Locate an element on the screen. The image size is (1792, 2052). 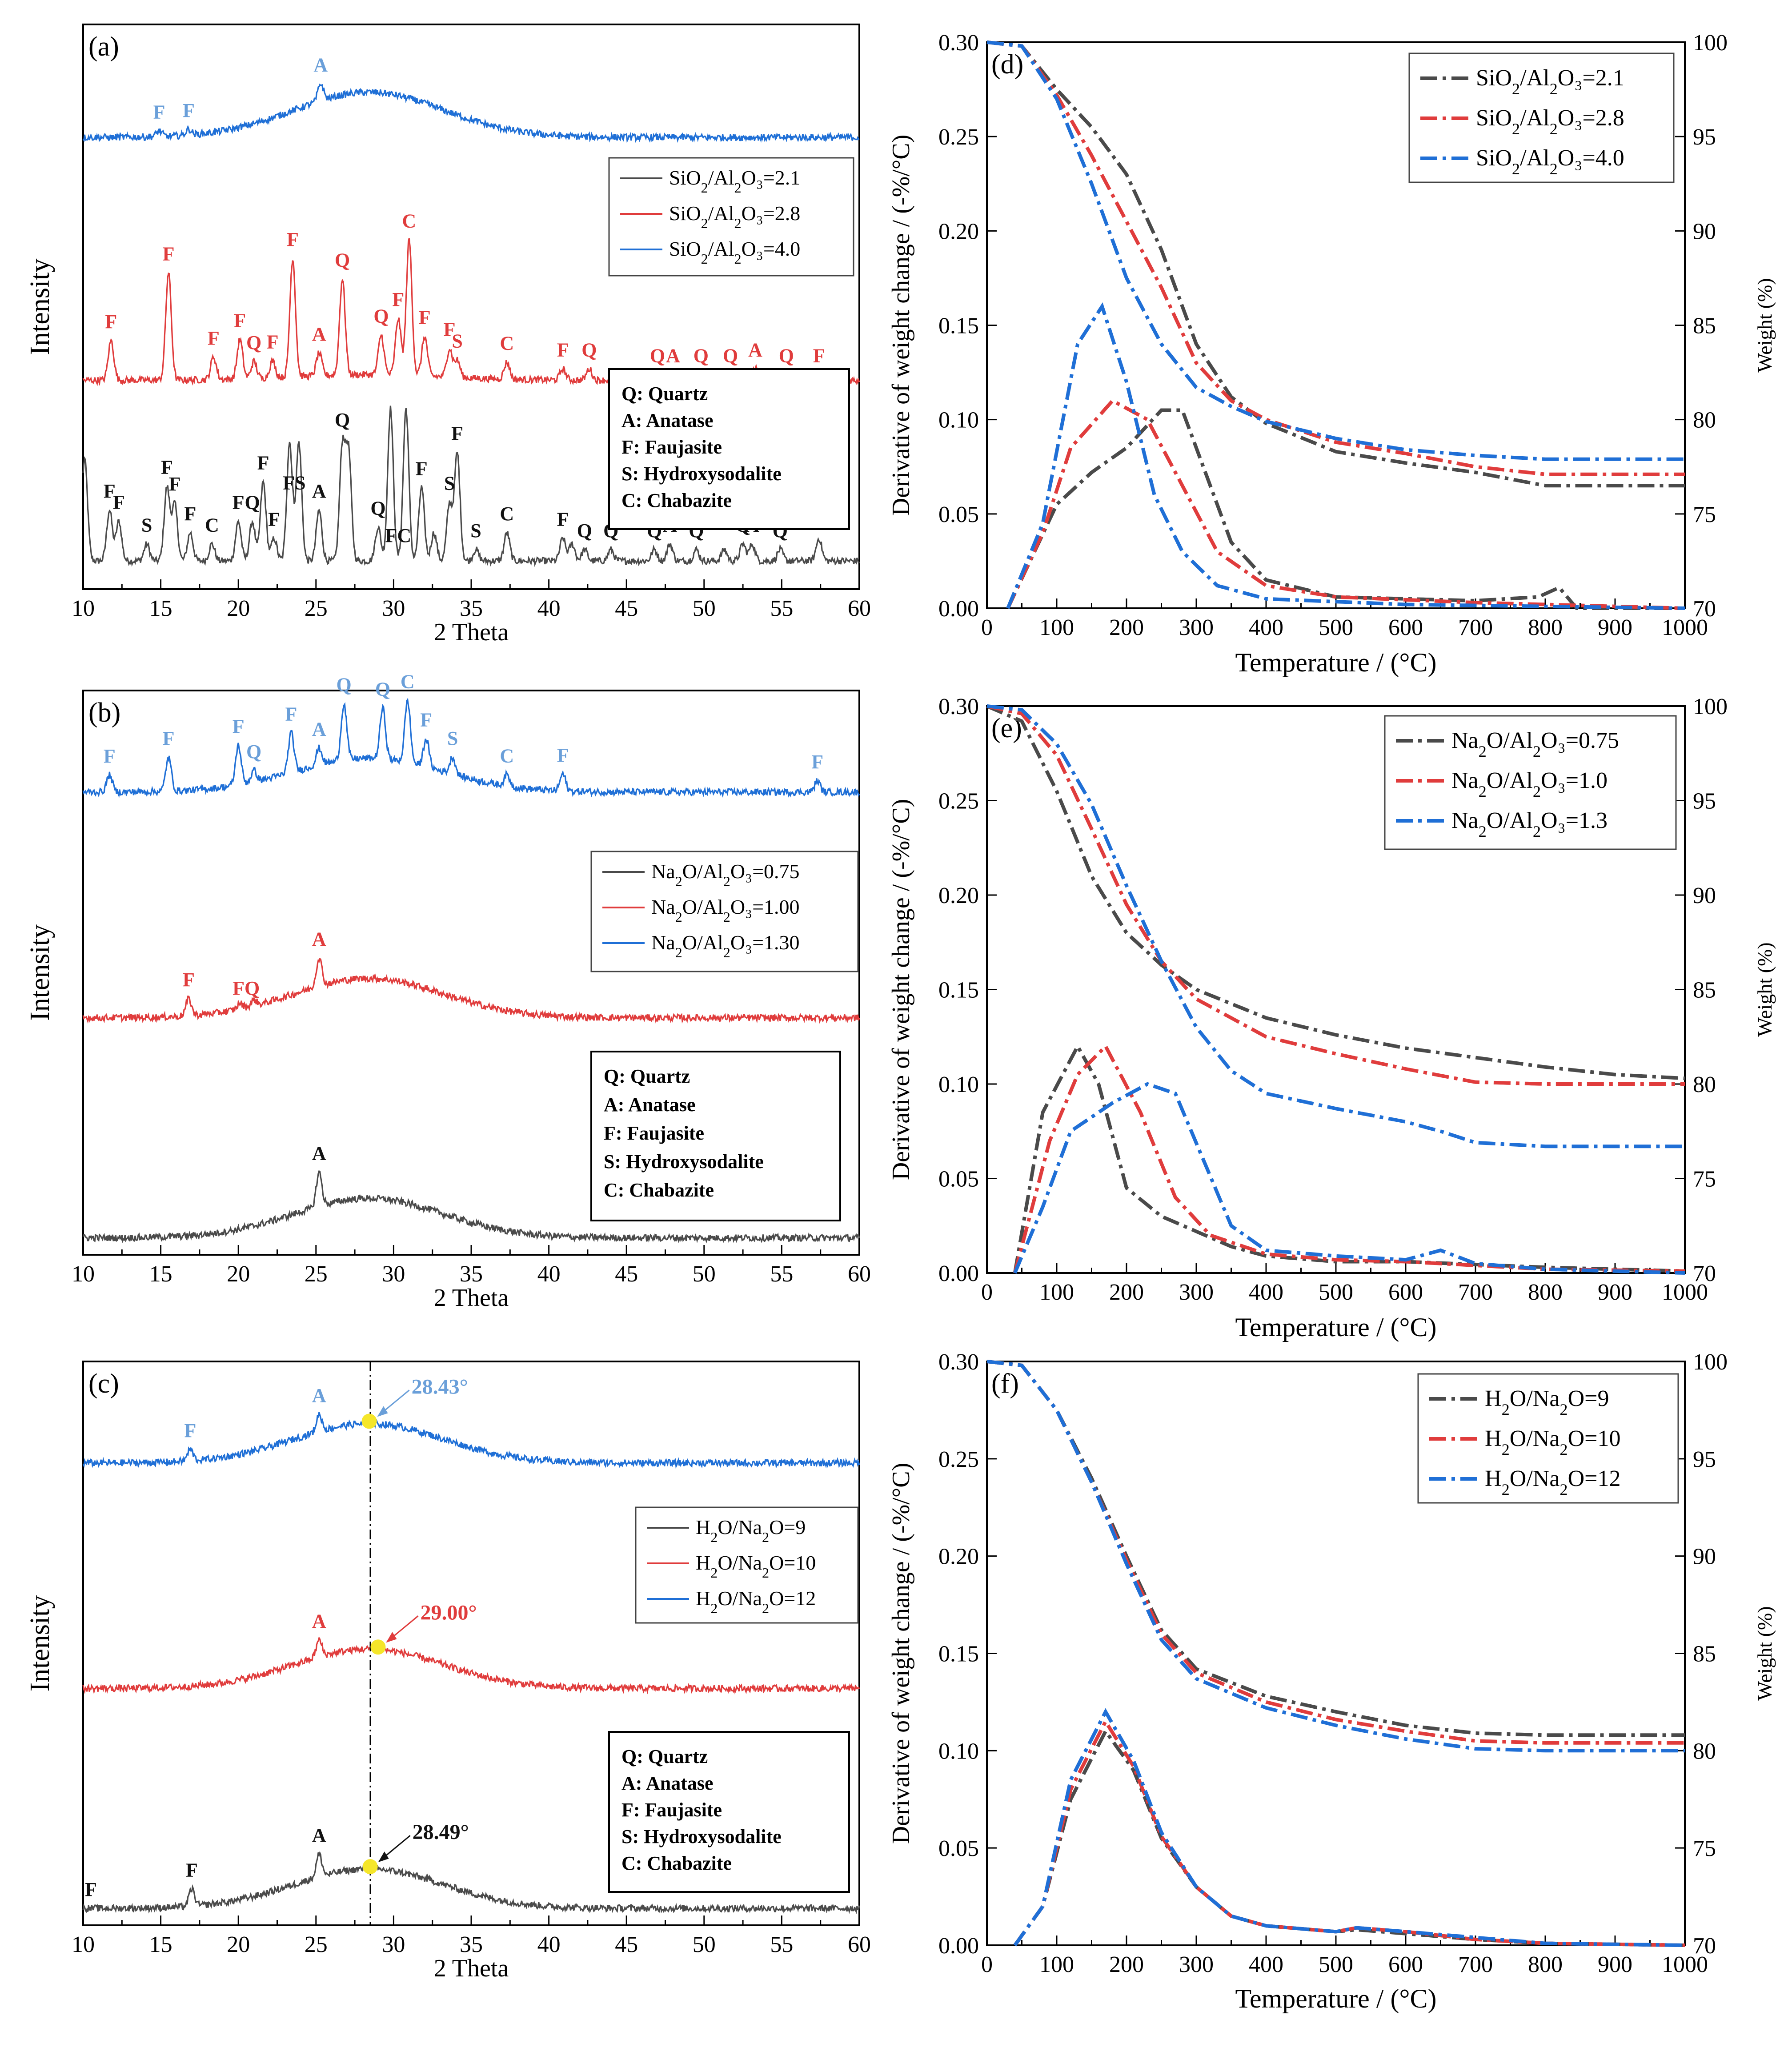
text-part: (f) is located at coordinates (1005, 1384).